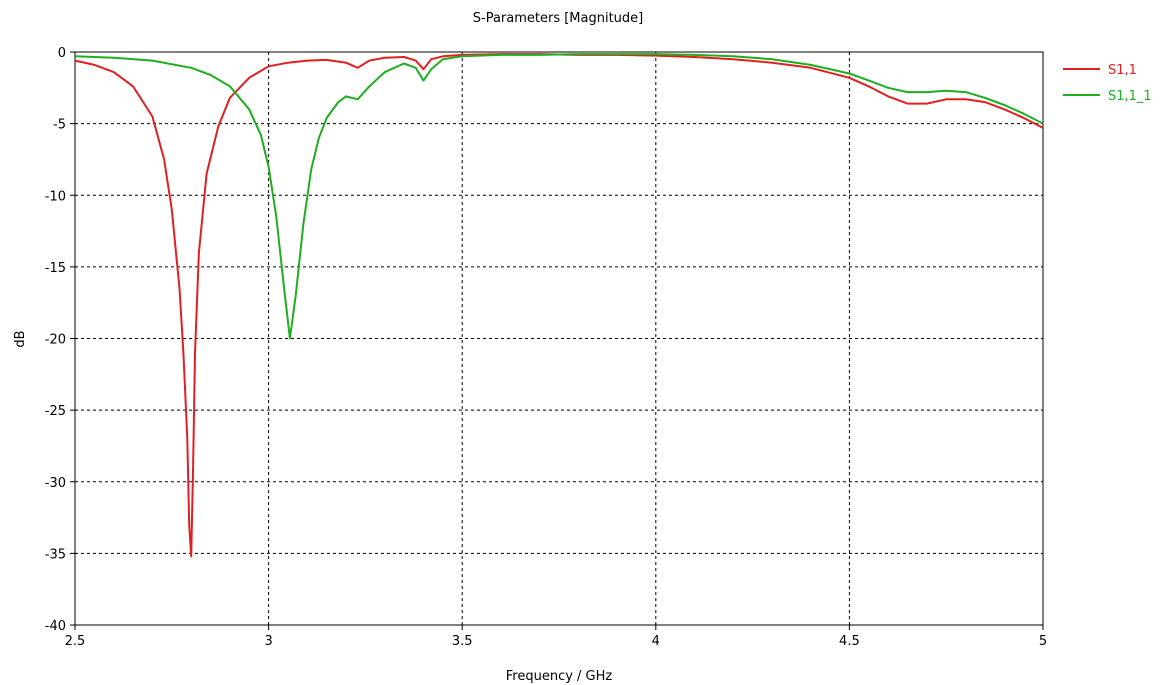 Image resolution: width=1167 pixels, height=685 pixels. I want to click on y-tick-label: -30, so click(55, 483).